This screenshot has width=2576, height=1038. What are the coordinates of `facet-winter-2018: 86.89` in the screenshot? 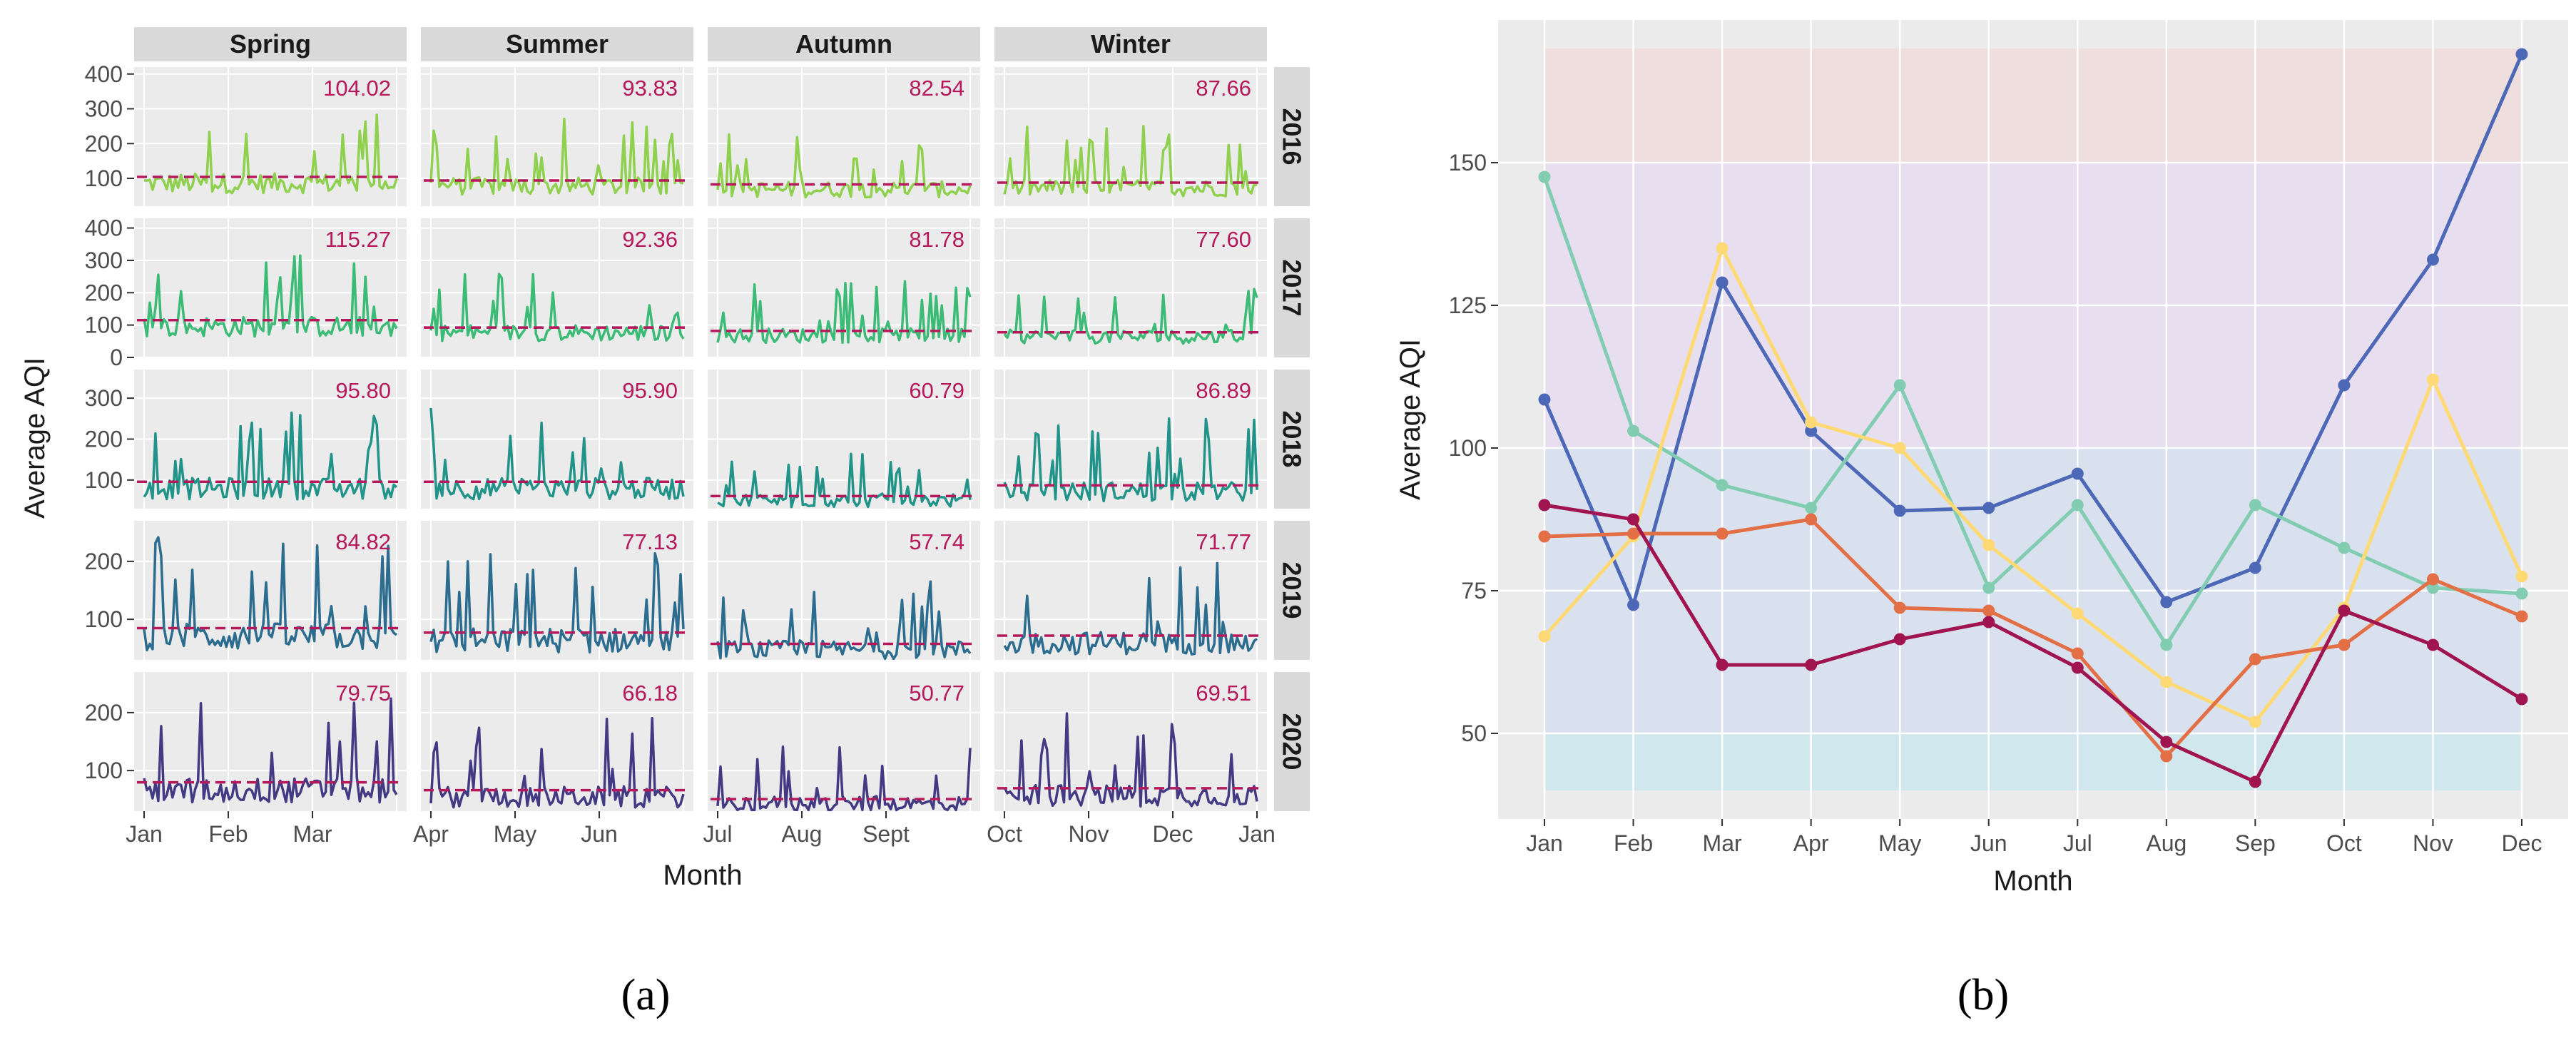 It's located at (1130, 439).